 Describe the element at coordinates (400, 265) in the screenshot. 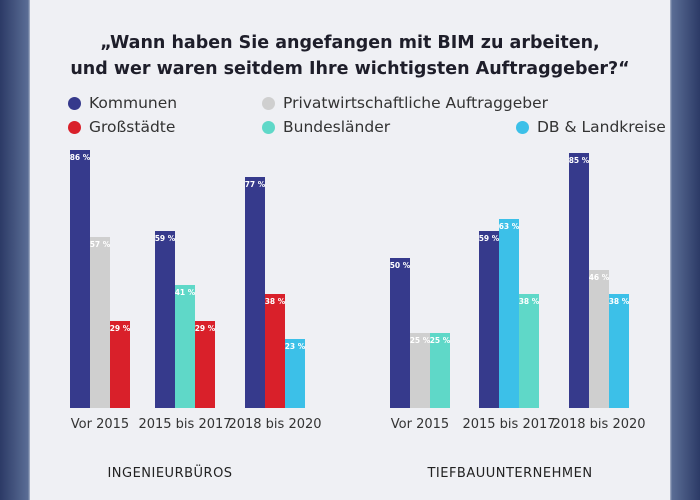

I see `data-label: 50 %` at that location.